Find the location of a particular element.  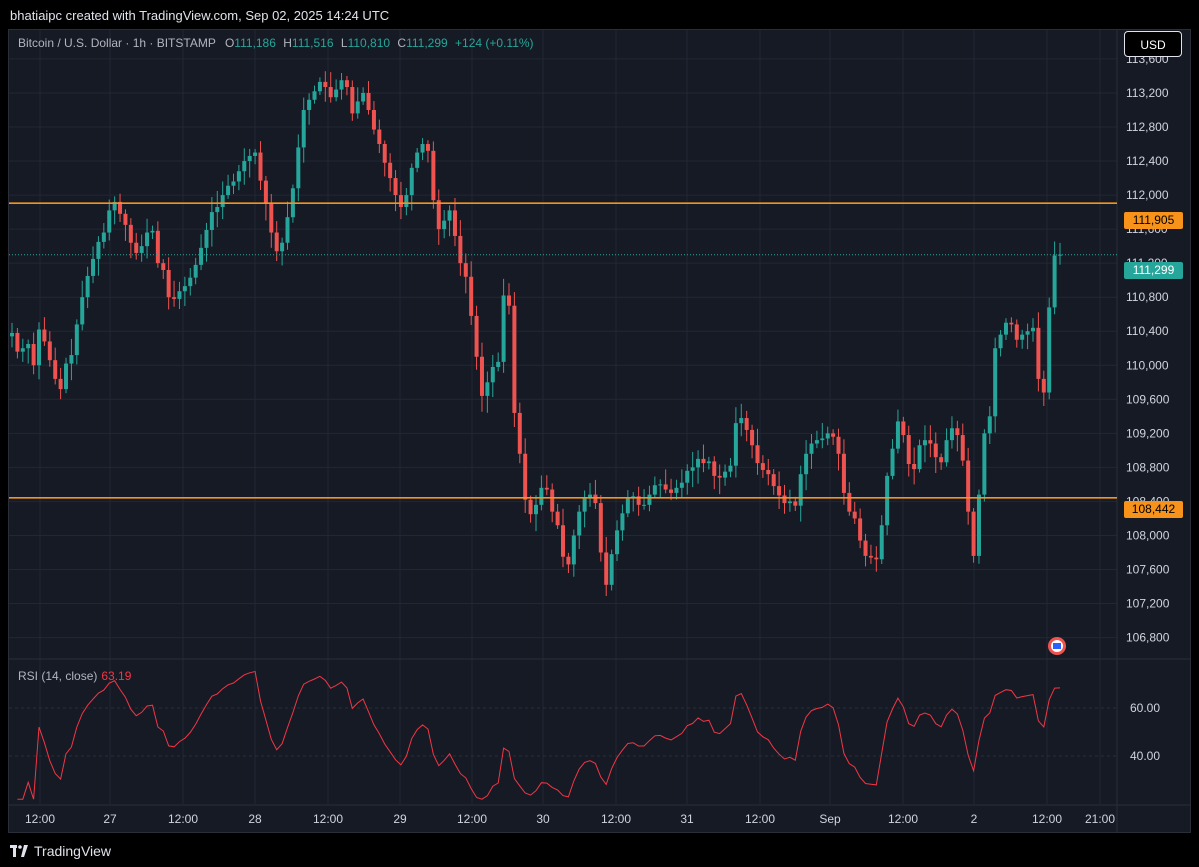

currency-button: USD is located at coordinates (1153, 44).